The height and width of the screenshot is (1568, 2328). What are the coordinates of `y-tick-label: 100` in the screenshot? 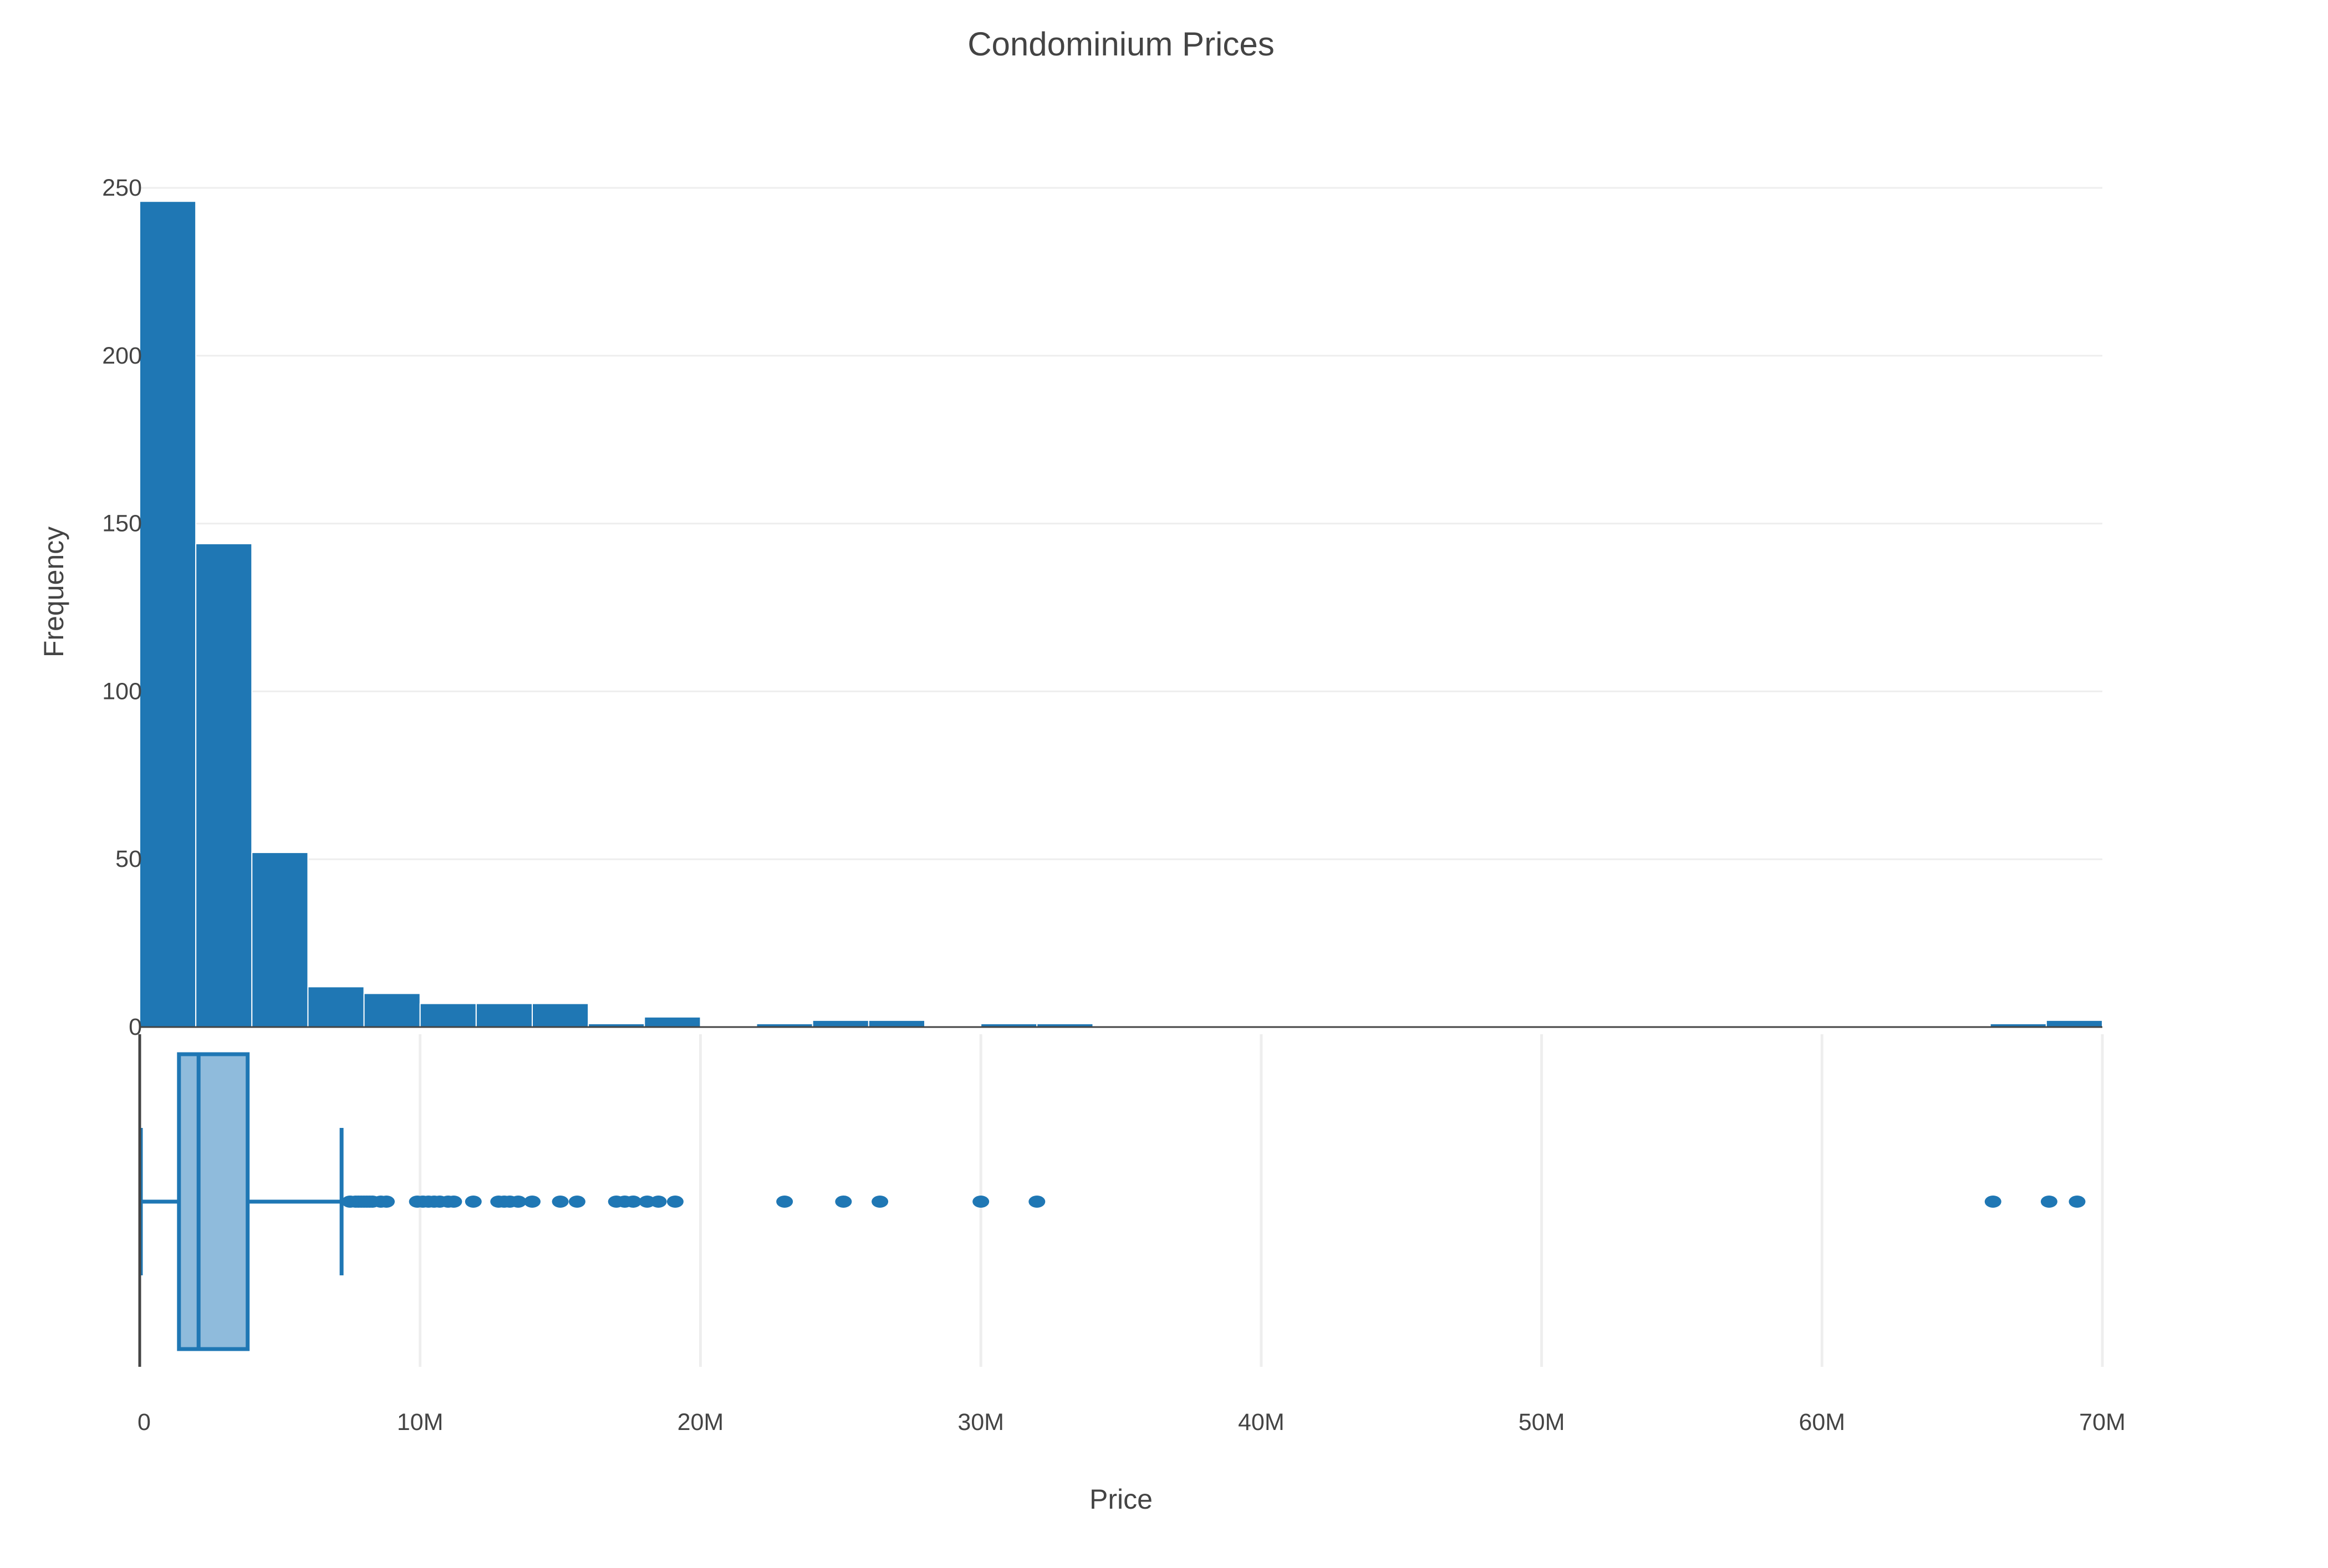 It's located at (122, 691).